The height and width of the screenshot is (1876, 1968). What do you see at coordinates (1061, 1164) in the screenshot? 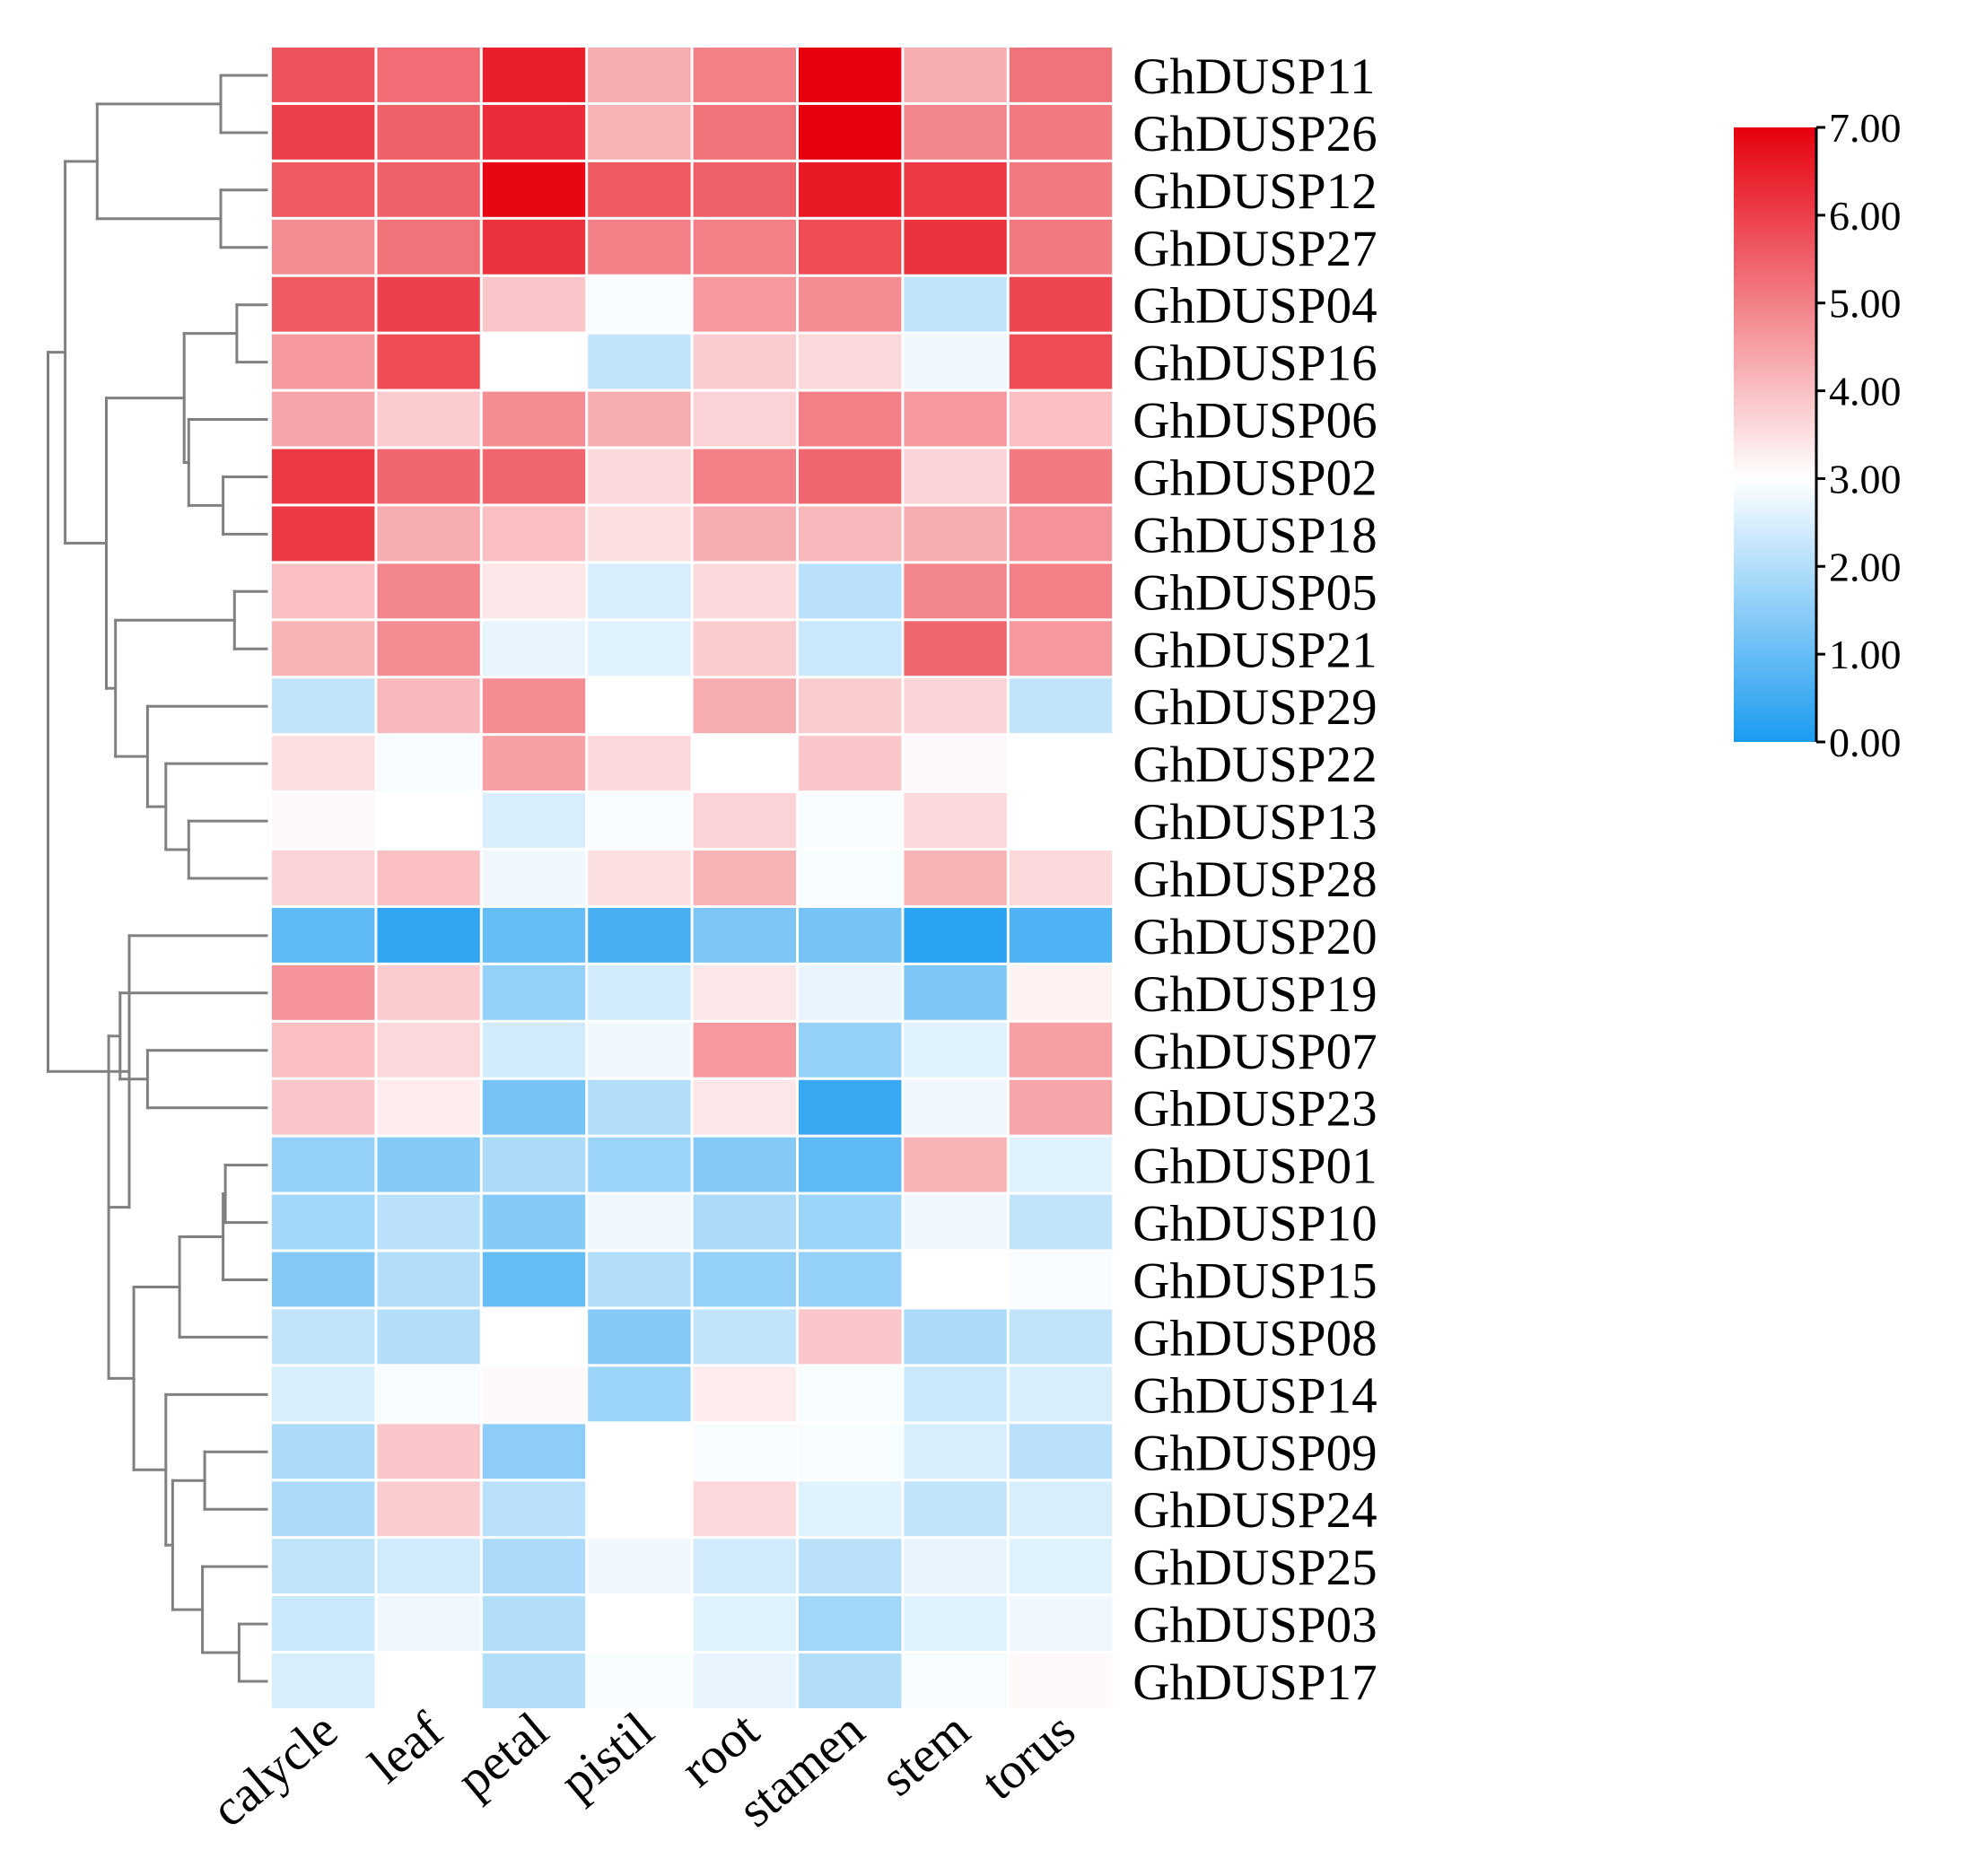
I see `cell-ghdusp01-torus` at bounding box center [1061, 1164].